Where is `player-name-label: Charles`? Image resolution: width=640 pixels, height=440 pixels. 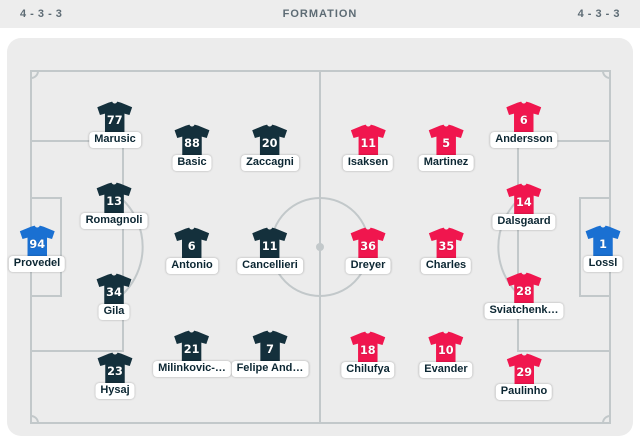 player-name-label: Charles is located at coordinates (446, 266).